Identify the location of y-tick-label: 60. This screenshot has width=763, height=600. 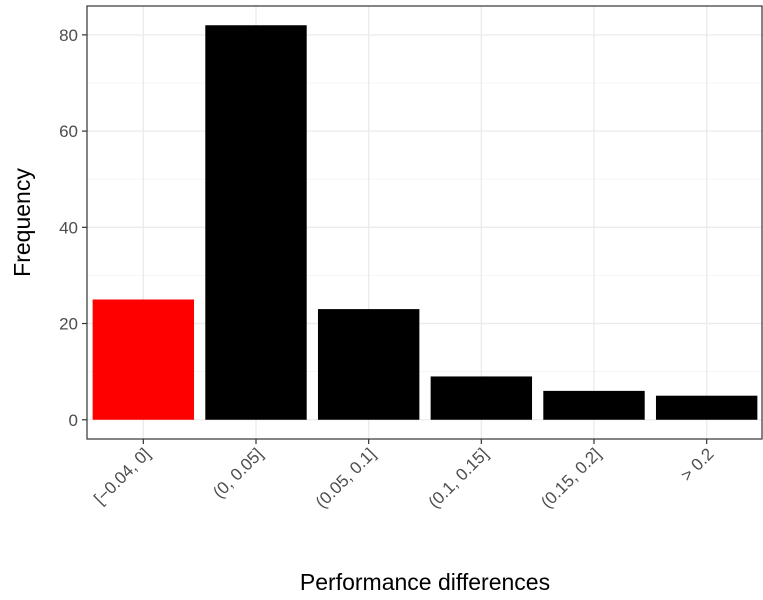
(68, 131).